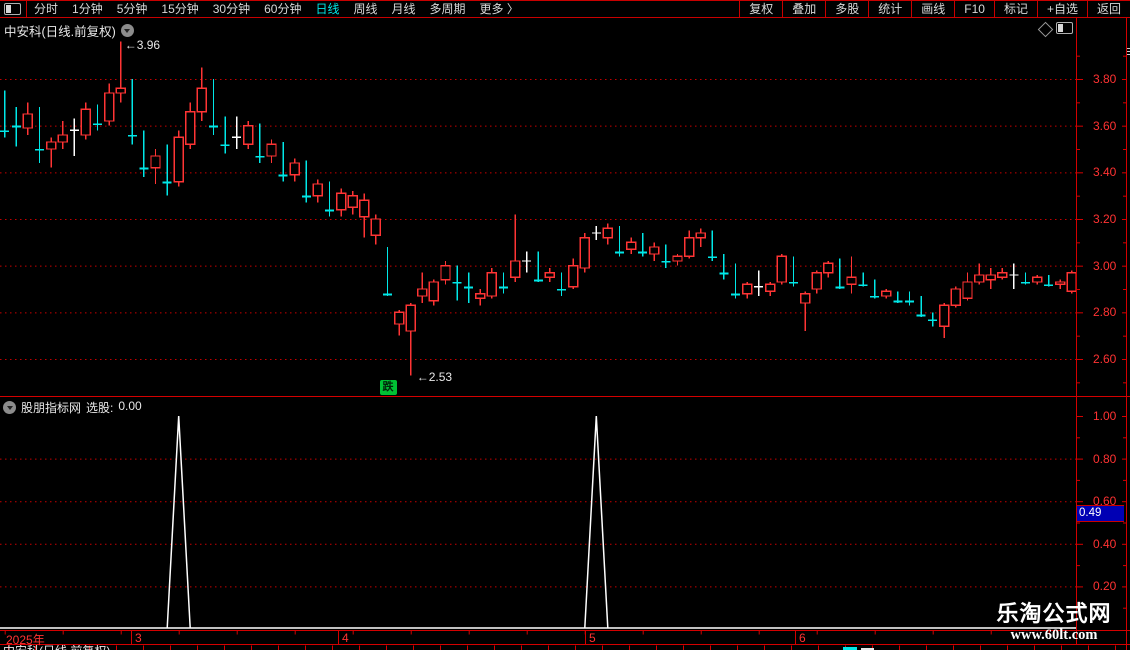  Describe the element at coordinates (365, 9) in the screenshot. I see `timeframe-周线: 周线` at that location.